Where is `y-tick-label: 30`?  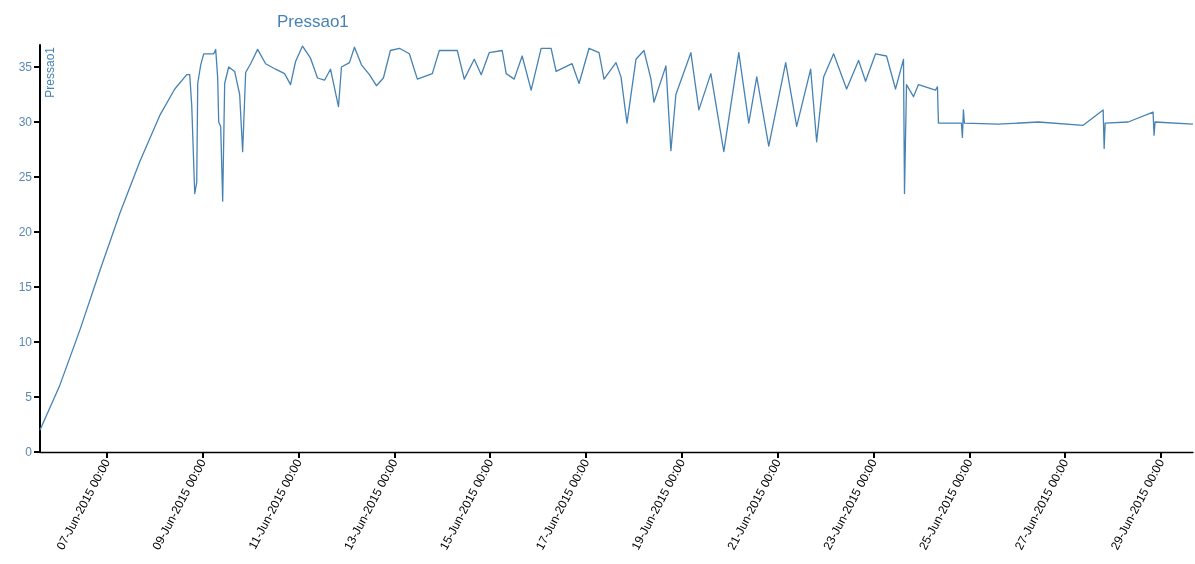
y-tick-label: 30 is located at coordinates (25, 122).